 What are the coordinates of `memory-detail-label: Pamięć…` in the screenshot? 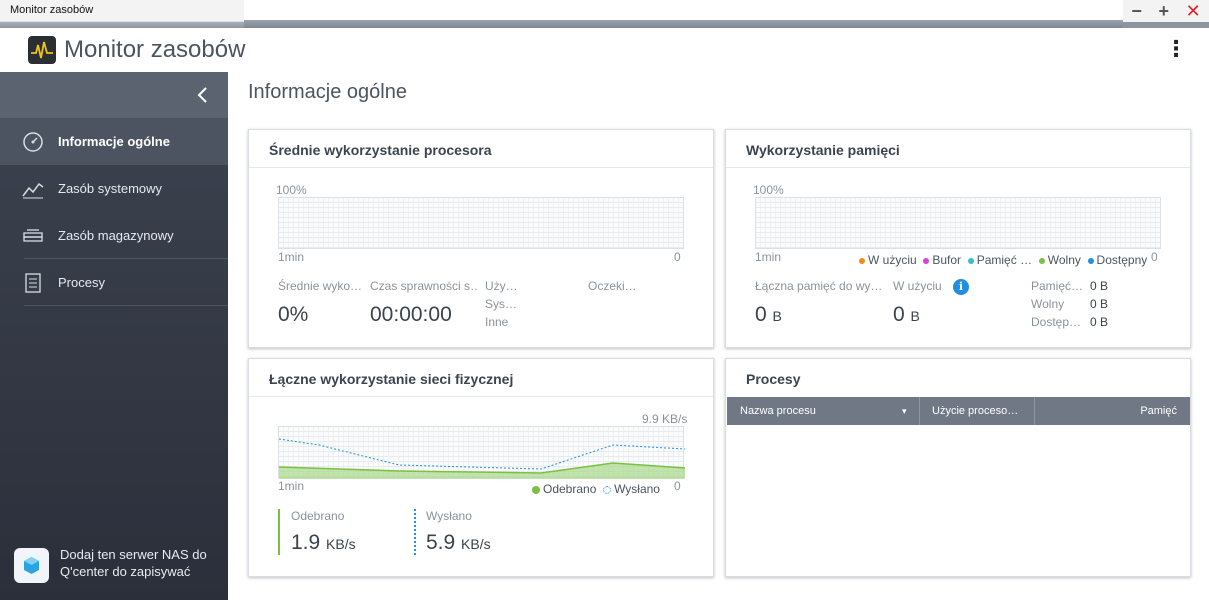 It's located at (1057, 286).